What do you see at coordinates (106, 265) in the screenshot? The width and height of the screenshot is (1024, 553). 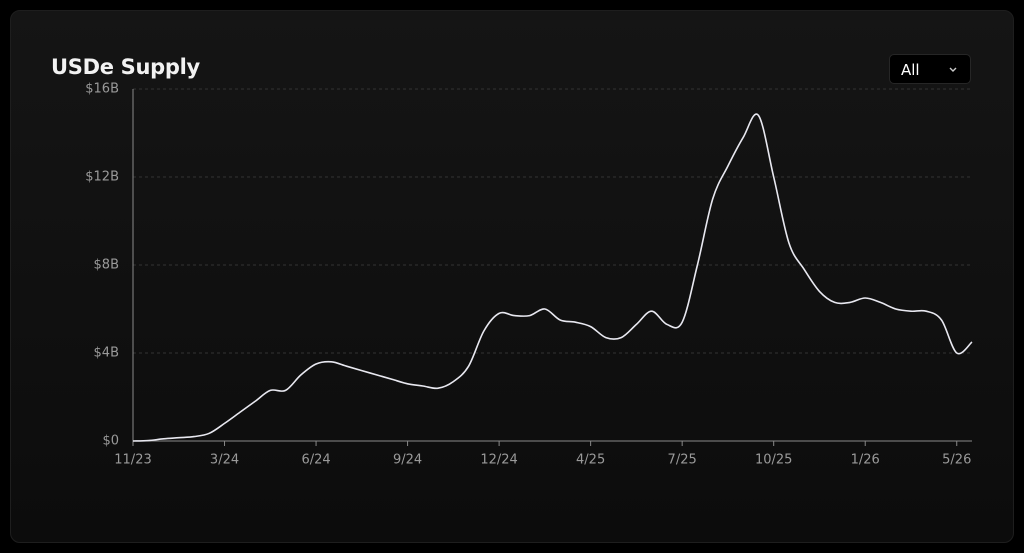 I see `y-tick-label: $8B` at bounding box center [106, 265].